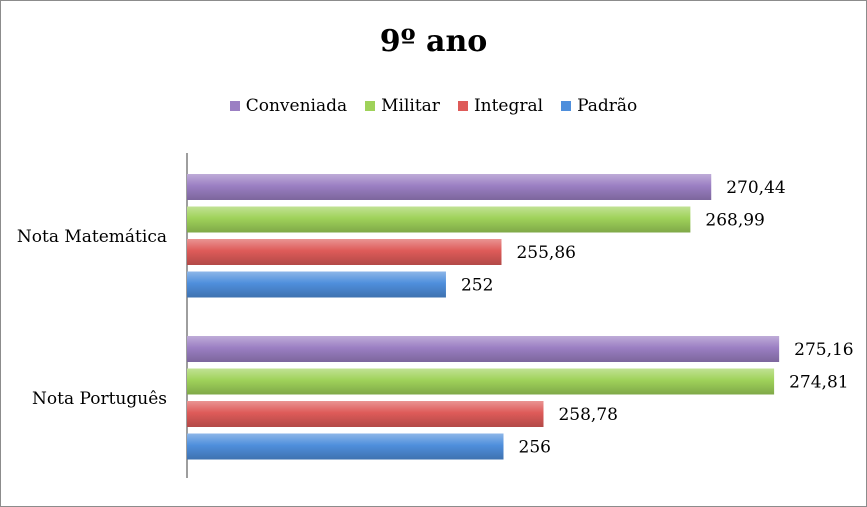  Describe the element at coordinates (483, 349) in the screenshot. I see `bar-nota-portugues-conveniada` at that location.